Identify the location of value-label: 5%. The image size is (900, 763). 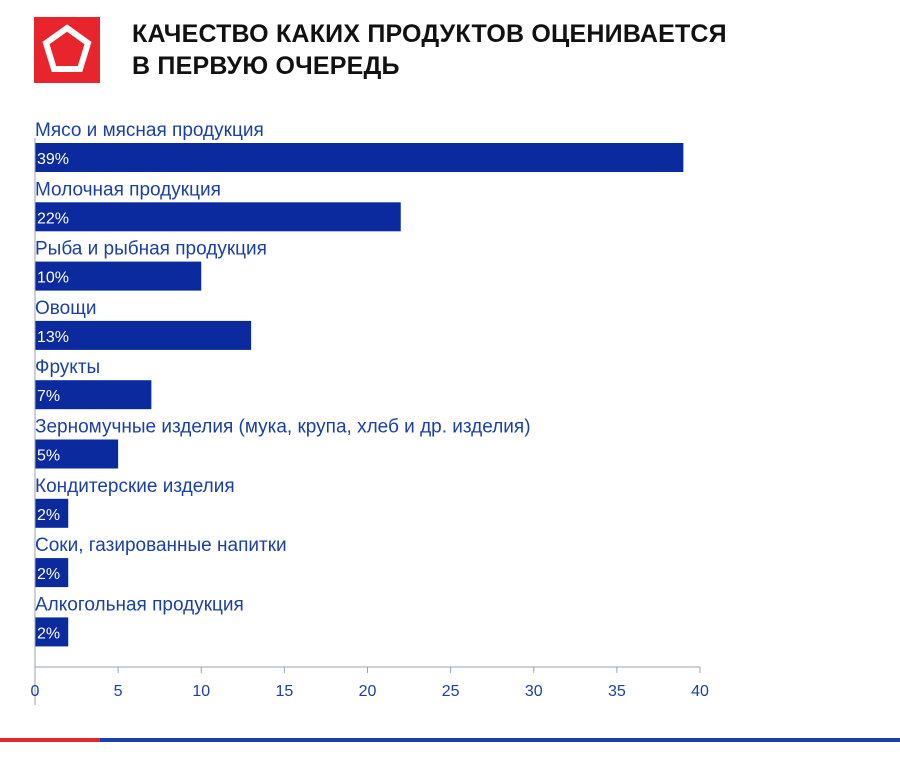
(48, 456).